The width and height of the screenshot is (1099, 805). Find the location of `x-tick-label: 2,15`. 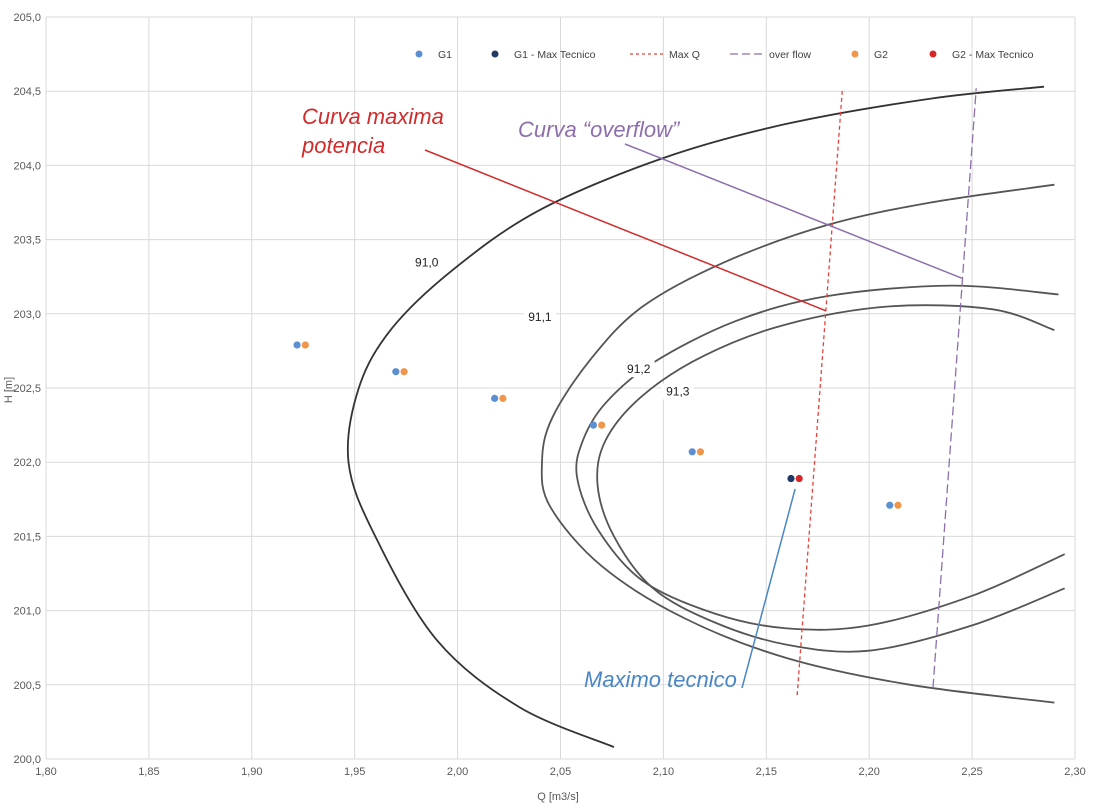

x-tick-label: 2,15 is located at coordinates (766, 772).